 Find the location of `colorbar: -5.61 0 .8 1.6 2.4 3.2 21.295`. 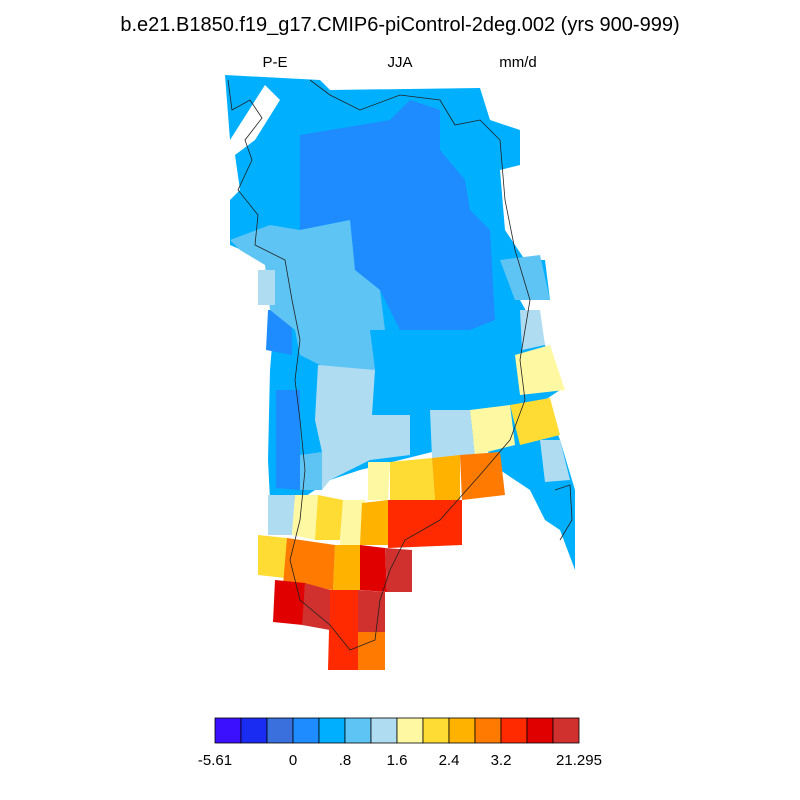

colorbar: -5.61 0 .8 1.6 2.4 3.2 21.295 is located at coordinates (400, 743).